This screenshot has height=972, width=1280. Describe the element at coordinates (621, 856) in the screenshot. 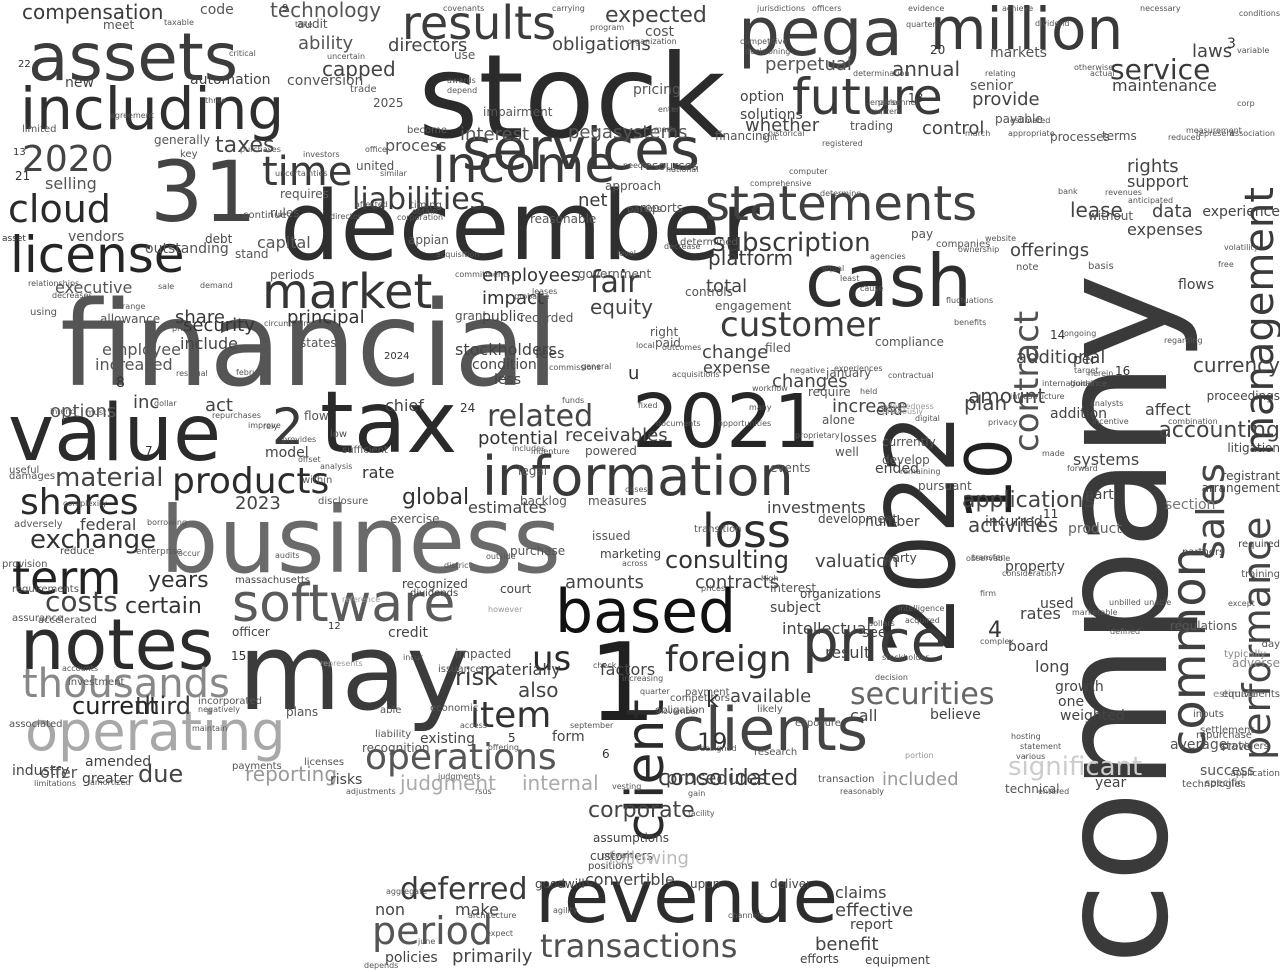

I see `word-customers: customers` at that location.